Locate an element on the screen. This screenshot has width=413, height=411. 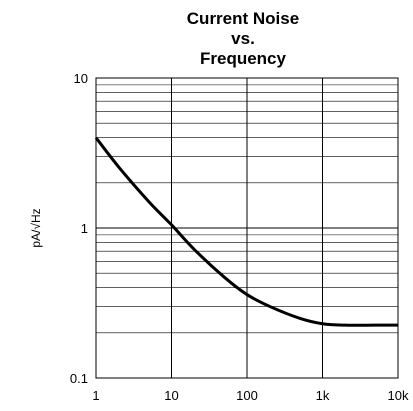
y-axis-tick-labels: 0.1 1 10 is located at coordinates (79, 228).